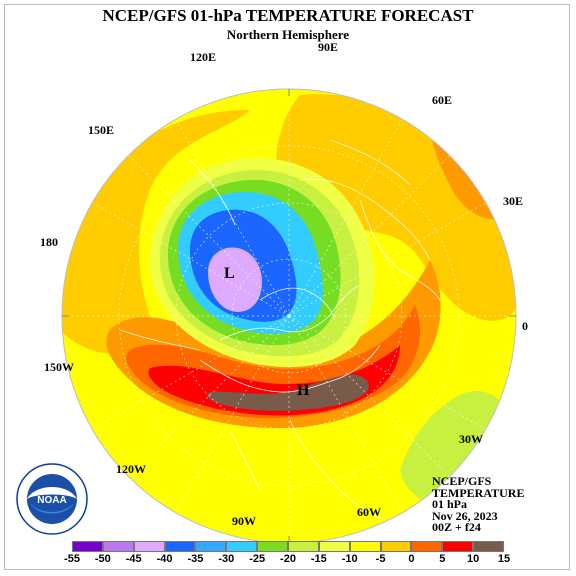 This screenshot has height=576, width=576. What do you see at coordinates (462, 481) in the screenshot?
I see `info-line-1: NCEP/GFS` at bounding box center [462, 481].